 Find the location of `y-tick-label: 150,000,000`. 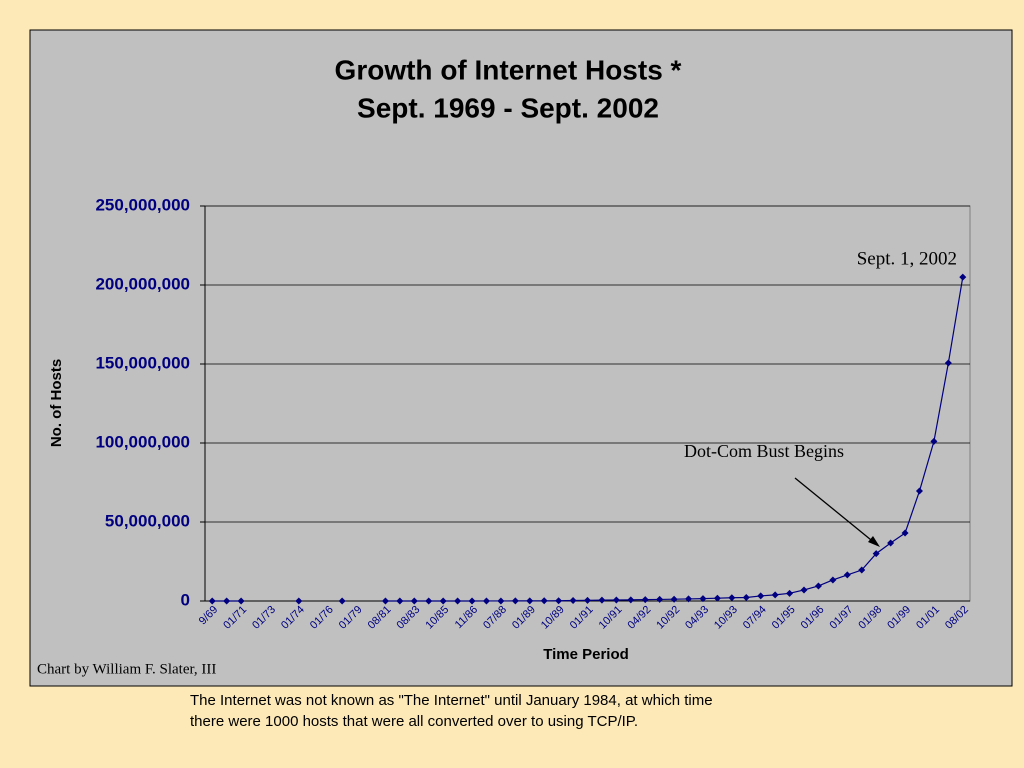

y-tick-label: 150,000,000 is located at coordinates (142, 362).